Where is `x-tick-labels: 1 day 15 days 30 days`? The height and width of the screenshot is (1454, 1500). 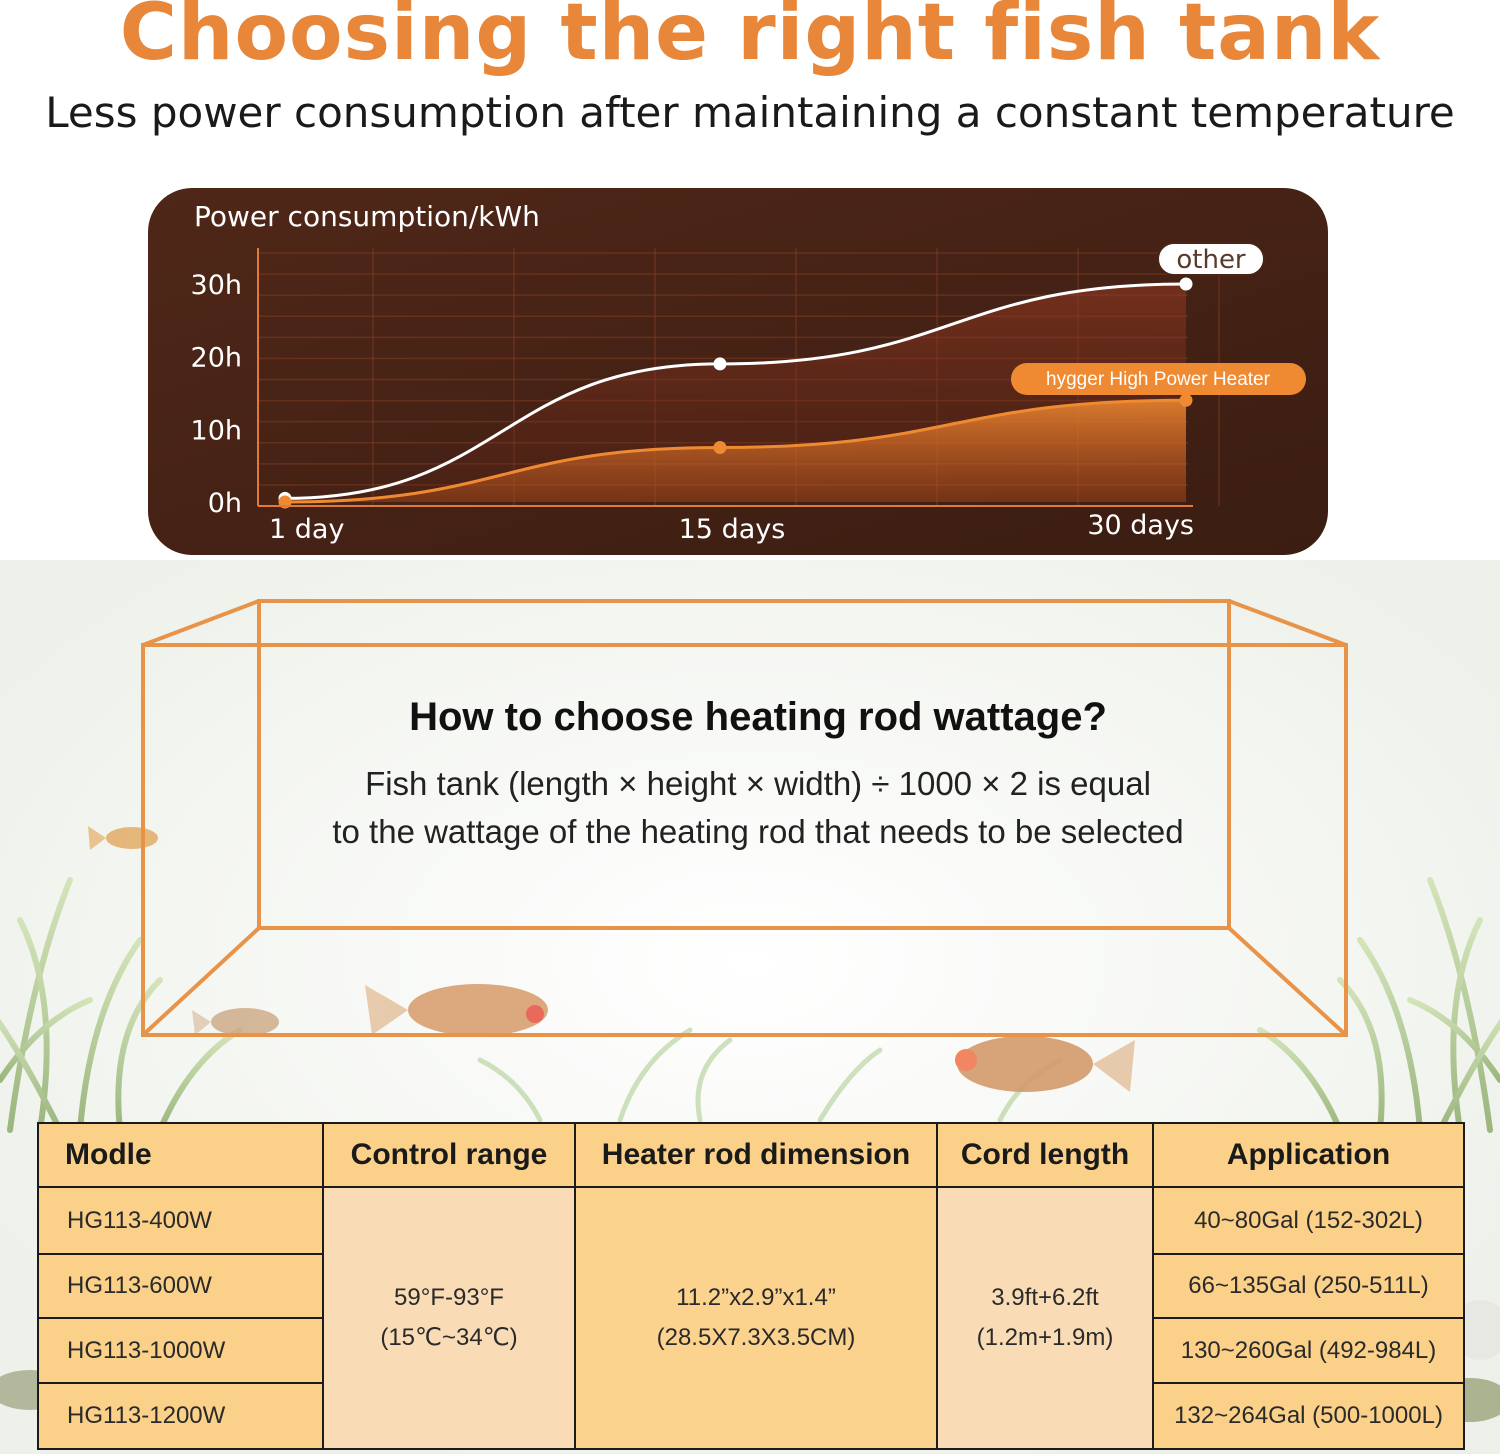
x-tick-labels: 1 day 15 days 30 days is located at coordinates (731, 527).